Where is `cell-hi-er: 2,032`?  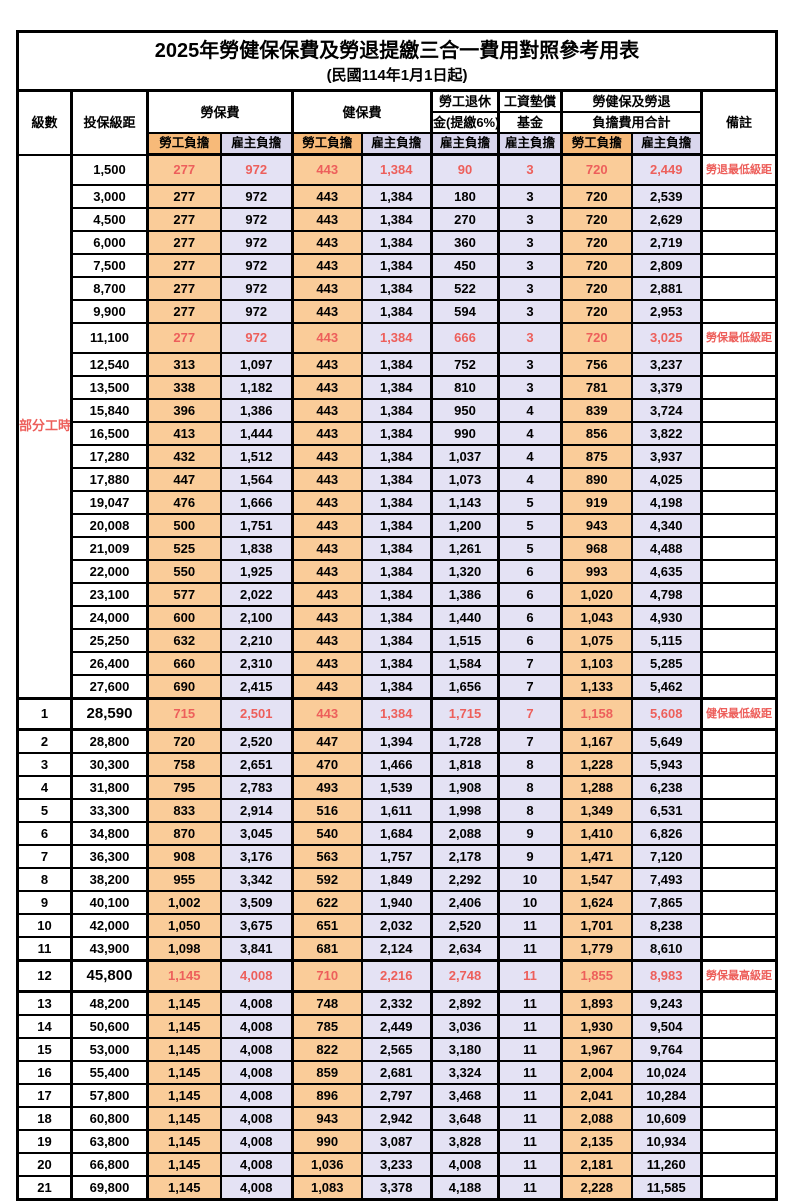 cell-hi-er: 2,032 is located at coordinates (396, 925).